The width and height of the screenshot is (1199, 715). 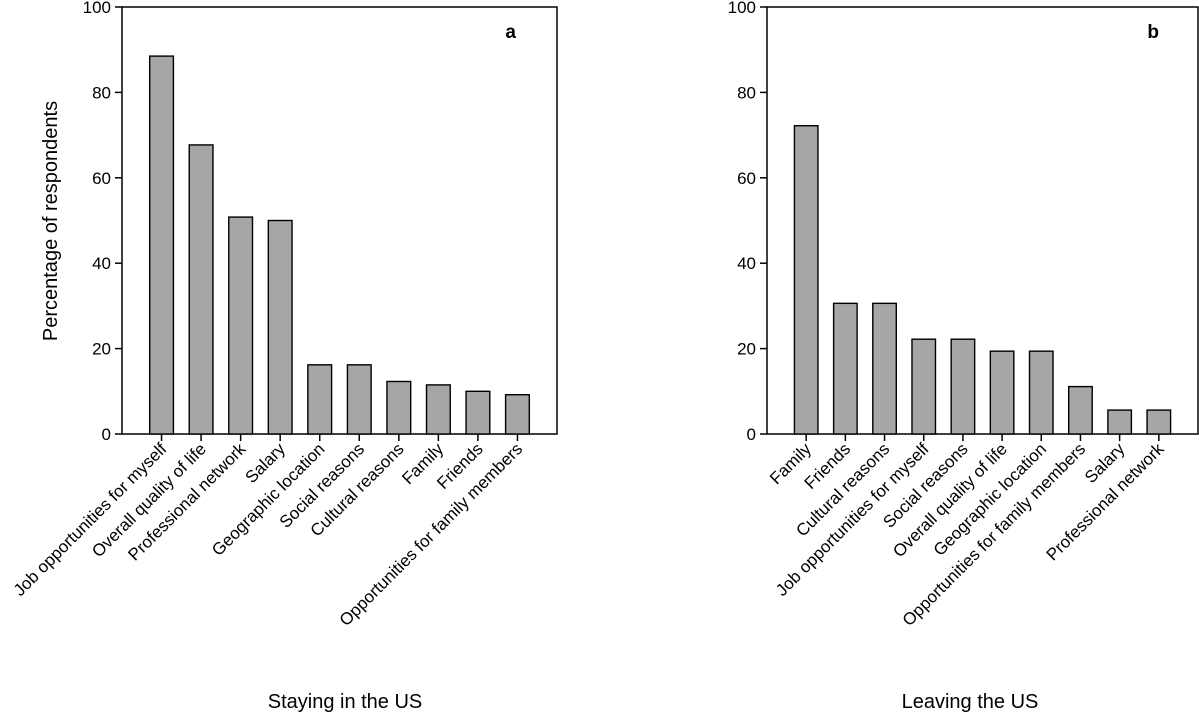 I want to click on panel-letter-a: a, so click(x=510, y=32).